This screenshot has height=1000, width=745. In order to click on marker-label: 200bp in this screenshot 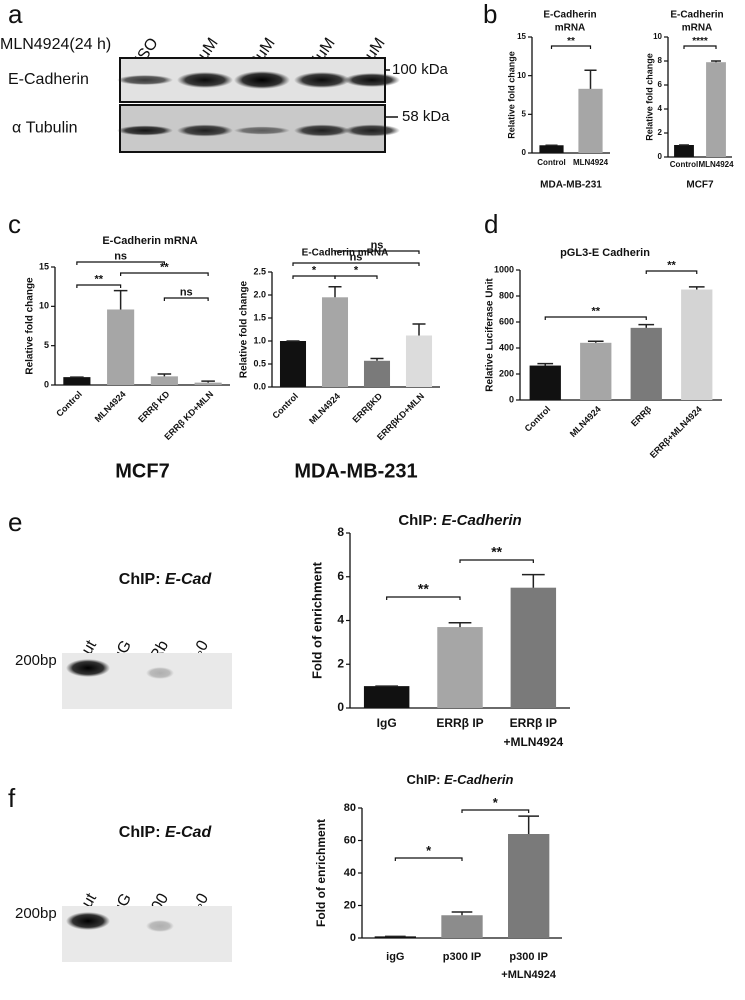, I will do `click(36, 660)`.